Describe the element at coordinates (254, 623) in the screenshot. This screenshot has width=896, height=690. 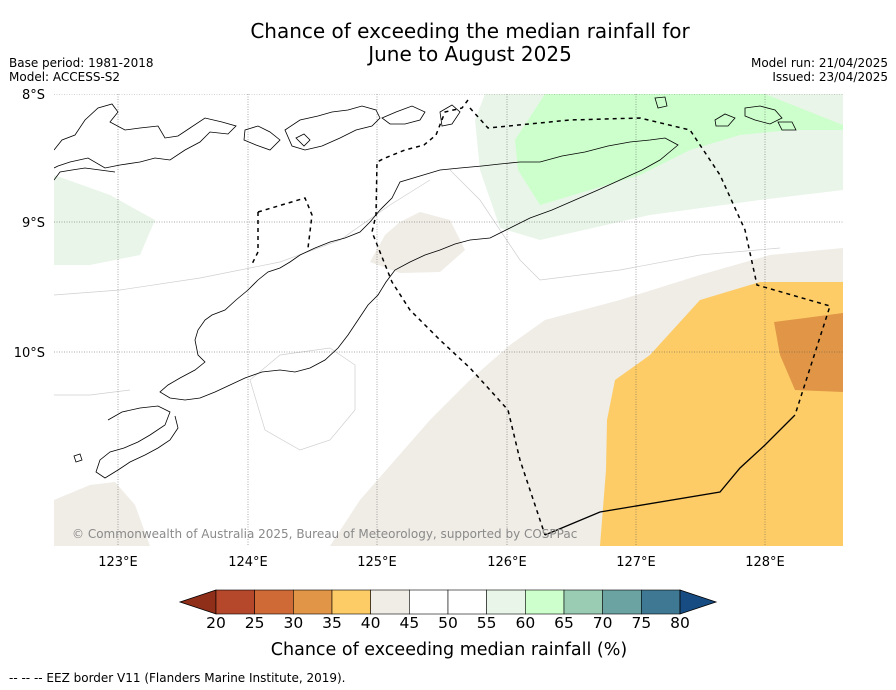
I see `colorbar-tick-label: 25` at that location.